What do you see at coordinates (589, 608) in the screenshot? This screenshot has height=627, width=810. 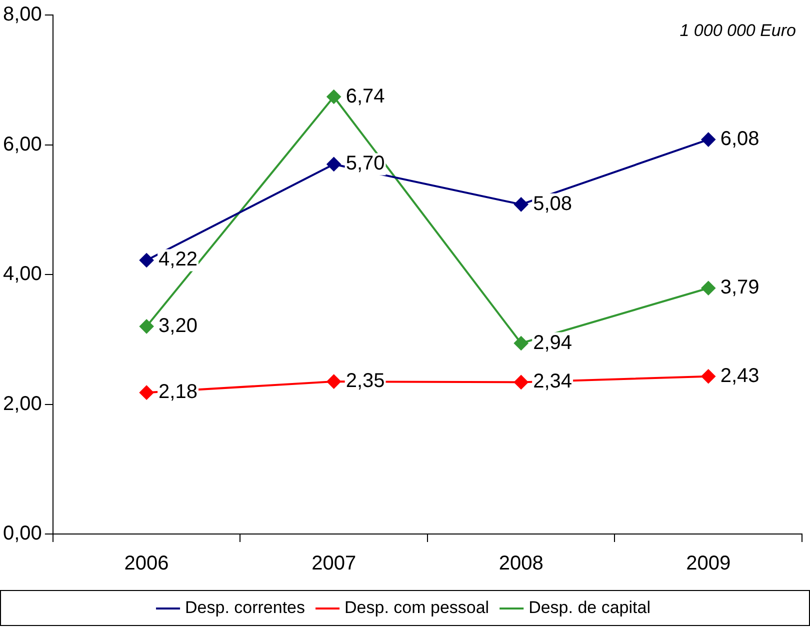 I see `legend-label: Desp. de capital` at bounding box center [589, 608].